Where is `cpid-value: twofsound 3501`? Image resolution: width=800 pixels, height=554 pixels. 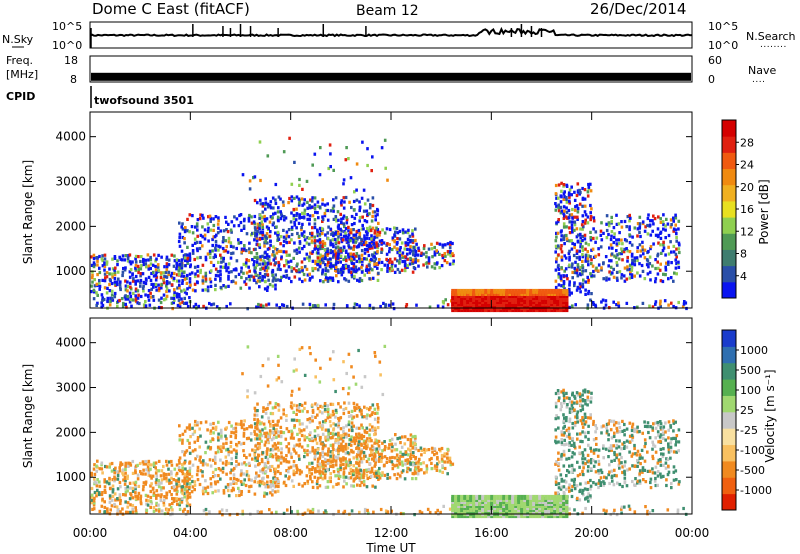
cpid-value: twofsound 3501 is located at coordinates (144, 100).